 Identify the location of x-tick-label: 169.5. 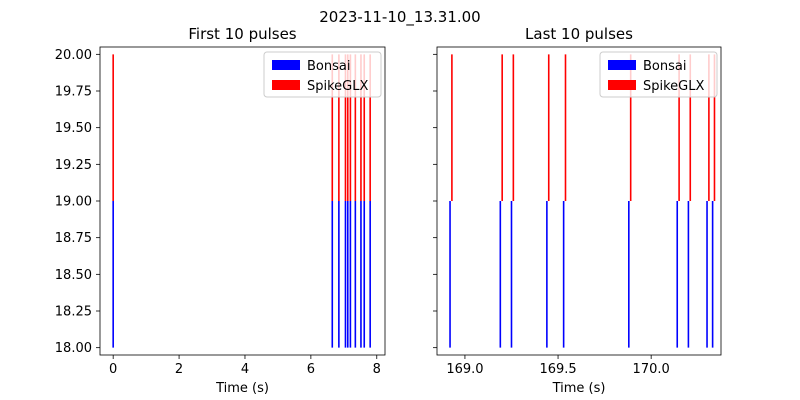
(557, 369).